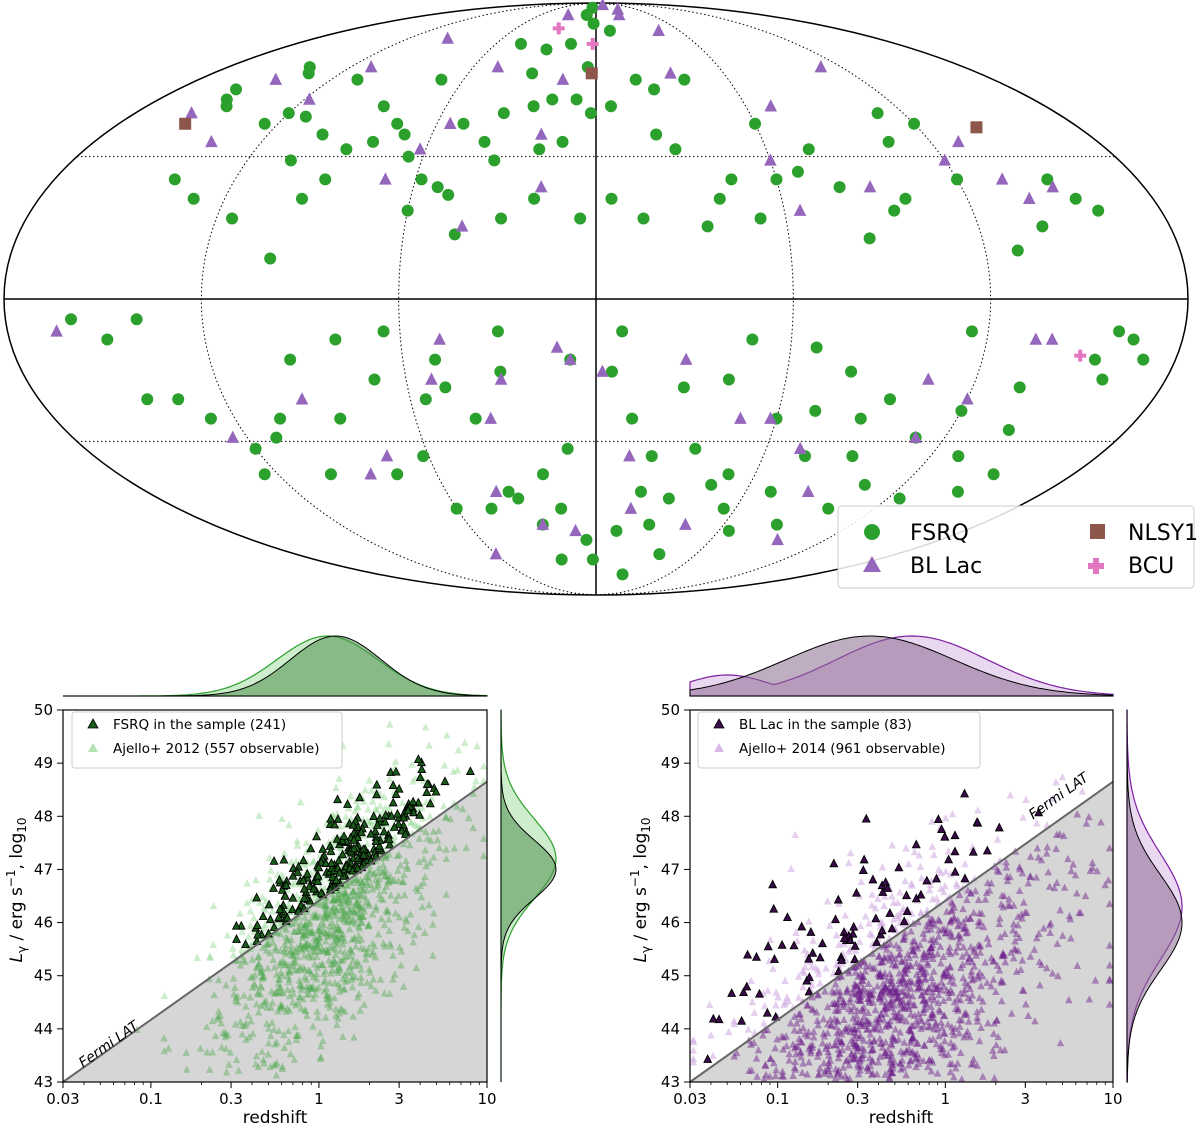 This screenshot has width=1200, height=1127. What do you see at coordinates (93, 723) in the screenshot?
I see `fsrq-legend-sample-marker` at bounding box center [93, 723].